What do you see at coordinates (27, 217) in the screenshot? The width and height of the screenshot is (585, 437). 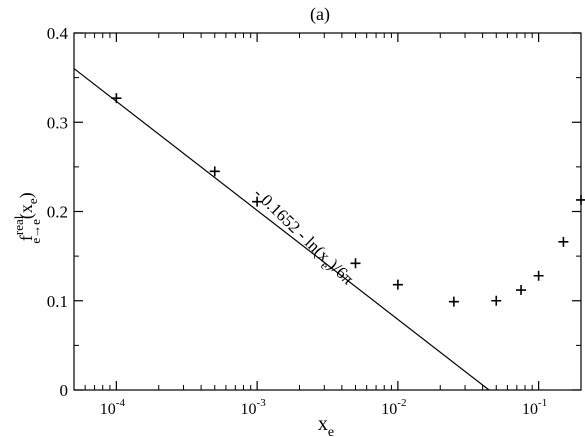 I see `y-axis-title: freal e→e(xe)` at bounding box center [27, 217].